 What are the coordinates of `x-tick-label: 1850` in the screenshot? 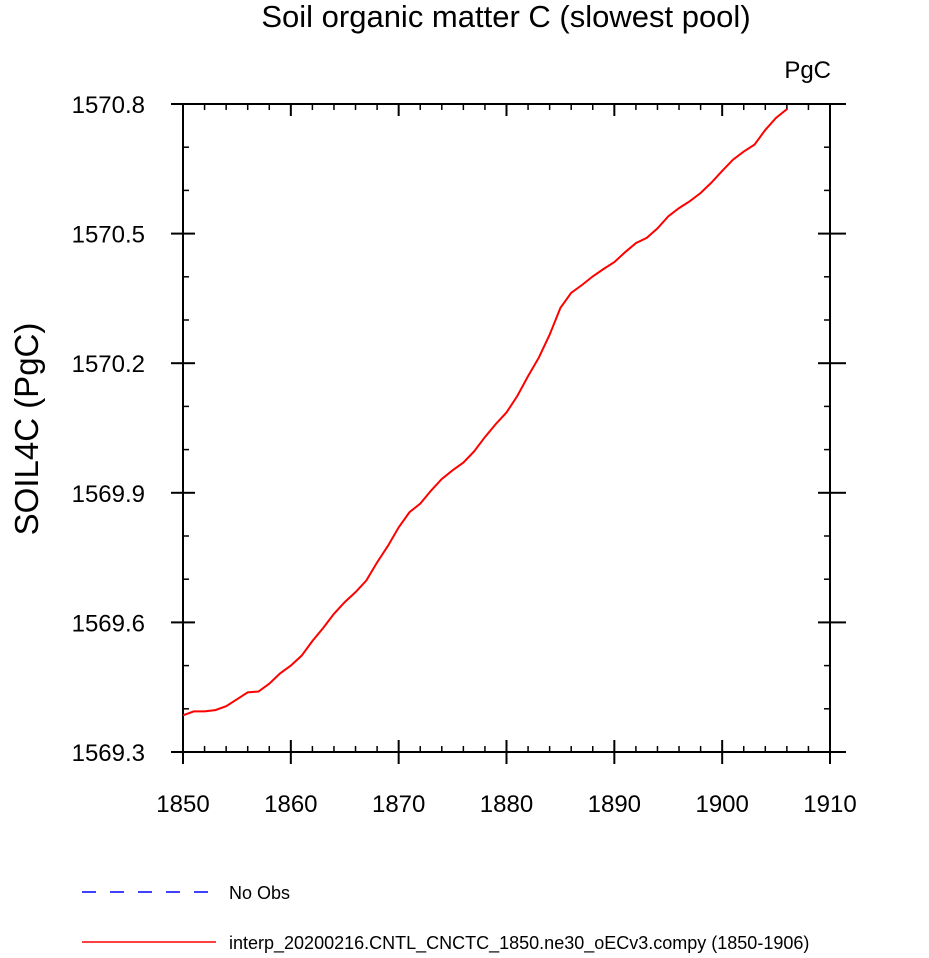 It's located at (182, 804).